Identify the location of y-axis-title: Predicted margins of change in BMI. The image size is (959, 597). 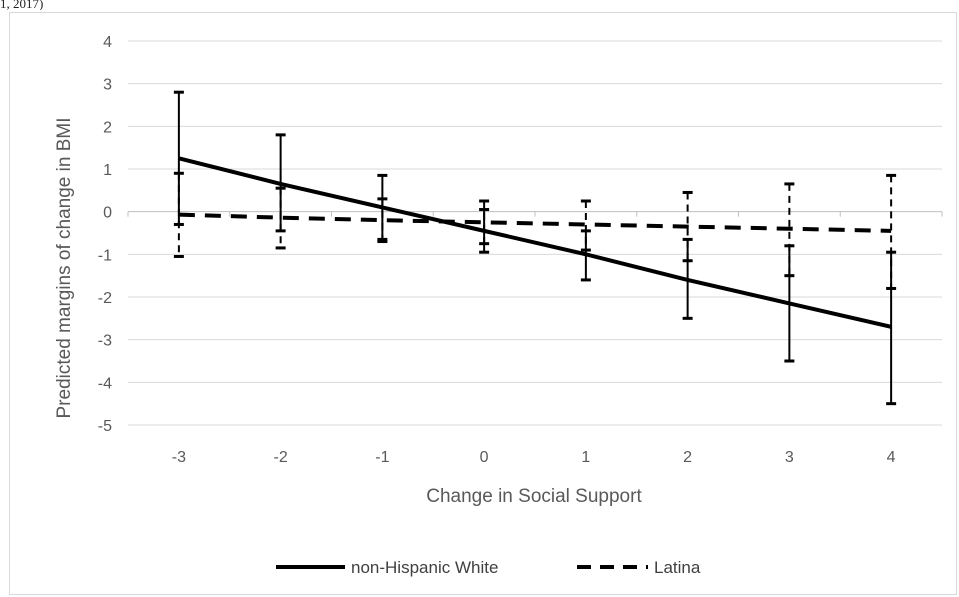
(64, 268).